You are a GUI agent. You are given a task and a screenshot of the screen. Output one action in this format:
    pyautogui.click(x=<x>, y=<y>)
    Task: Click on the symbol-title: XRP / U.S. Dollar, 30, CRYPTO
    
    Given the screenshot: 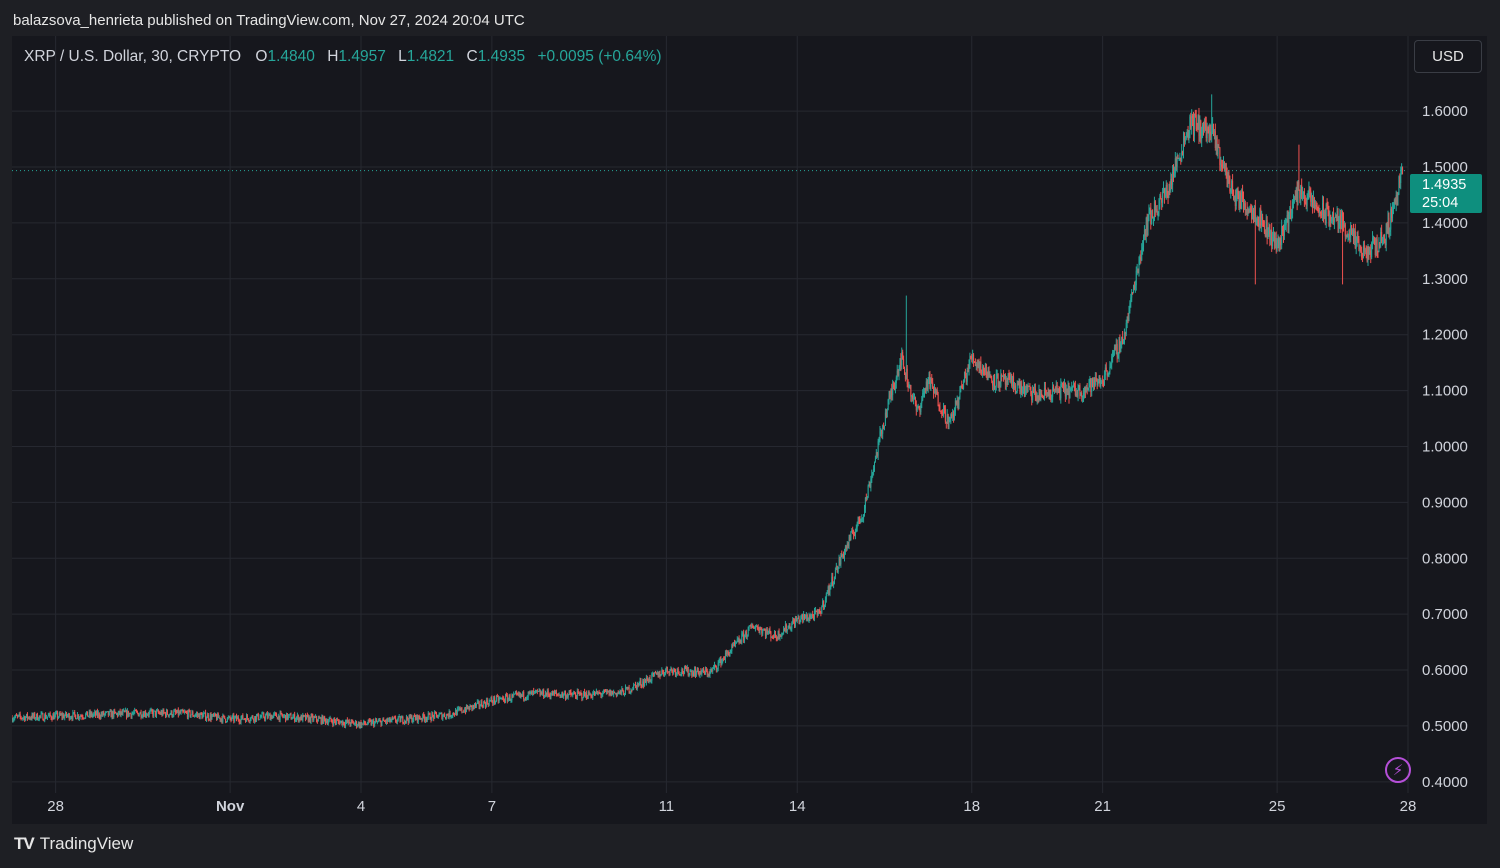 What is the action you would take?
    pyautogui.click(x=133, y=56)
    